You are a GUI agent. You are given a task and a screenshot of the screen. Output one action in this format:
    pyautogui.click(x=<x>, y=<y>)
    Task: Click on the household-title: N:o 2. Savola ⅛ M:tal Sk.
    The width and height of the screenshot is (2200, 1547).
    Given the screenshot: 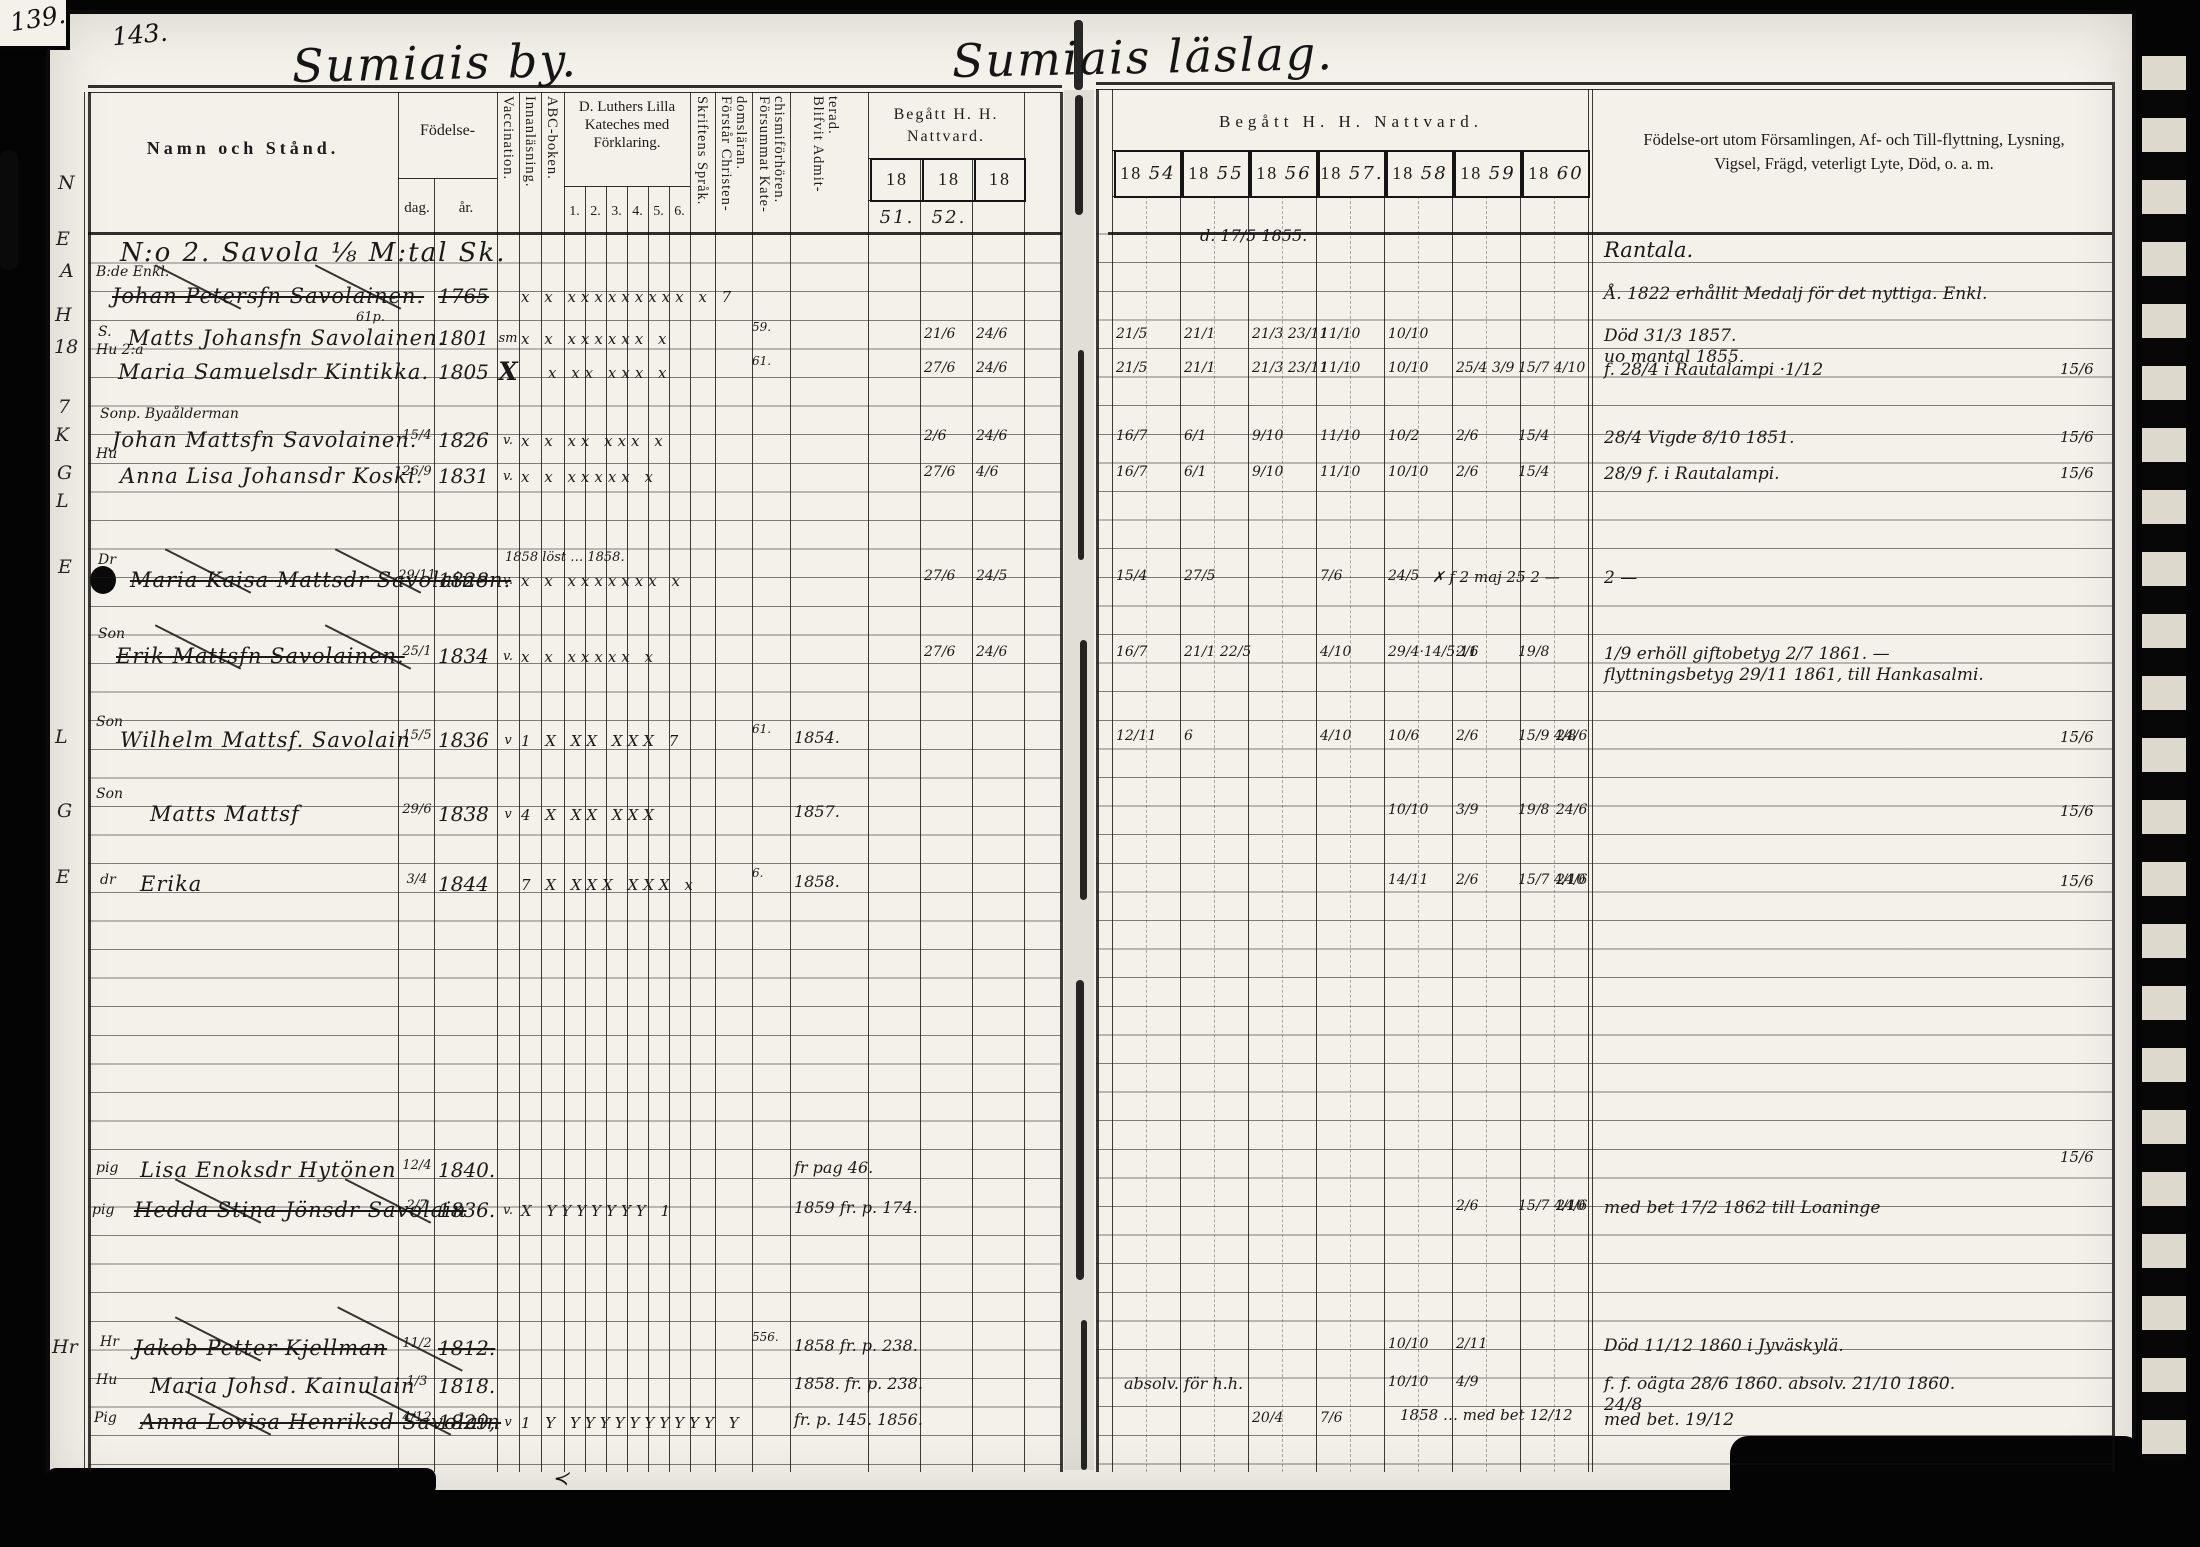 What is the action you would take?
    pyautogui.click(x=313, y=253)
    